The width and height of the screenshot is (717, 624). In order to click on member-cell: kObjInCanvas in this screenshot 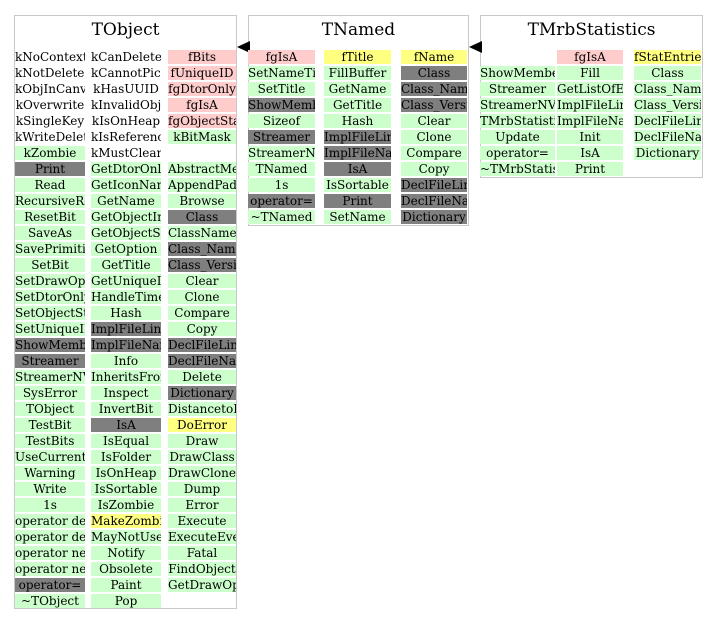, I will do `click(50, 89)`.